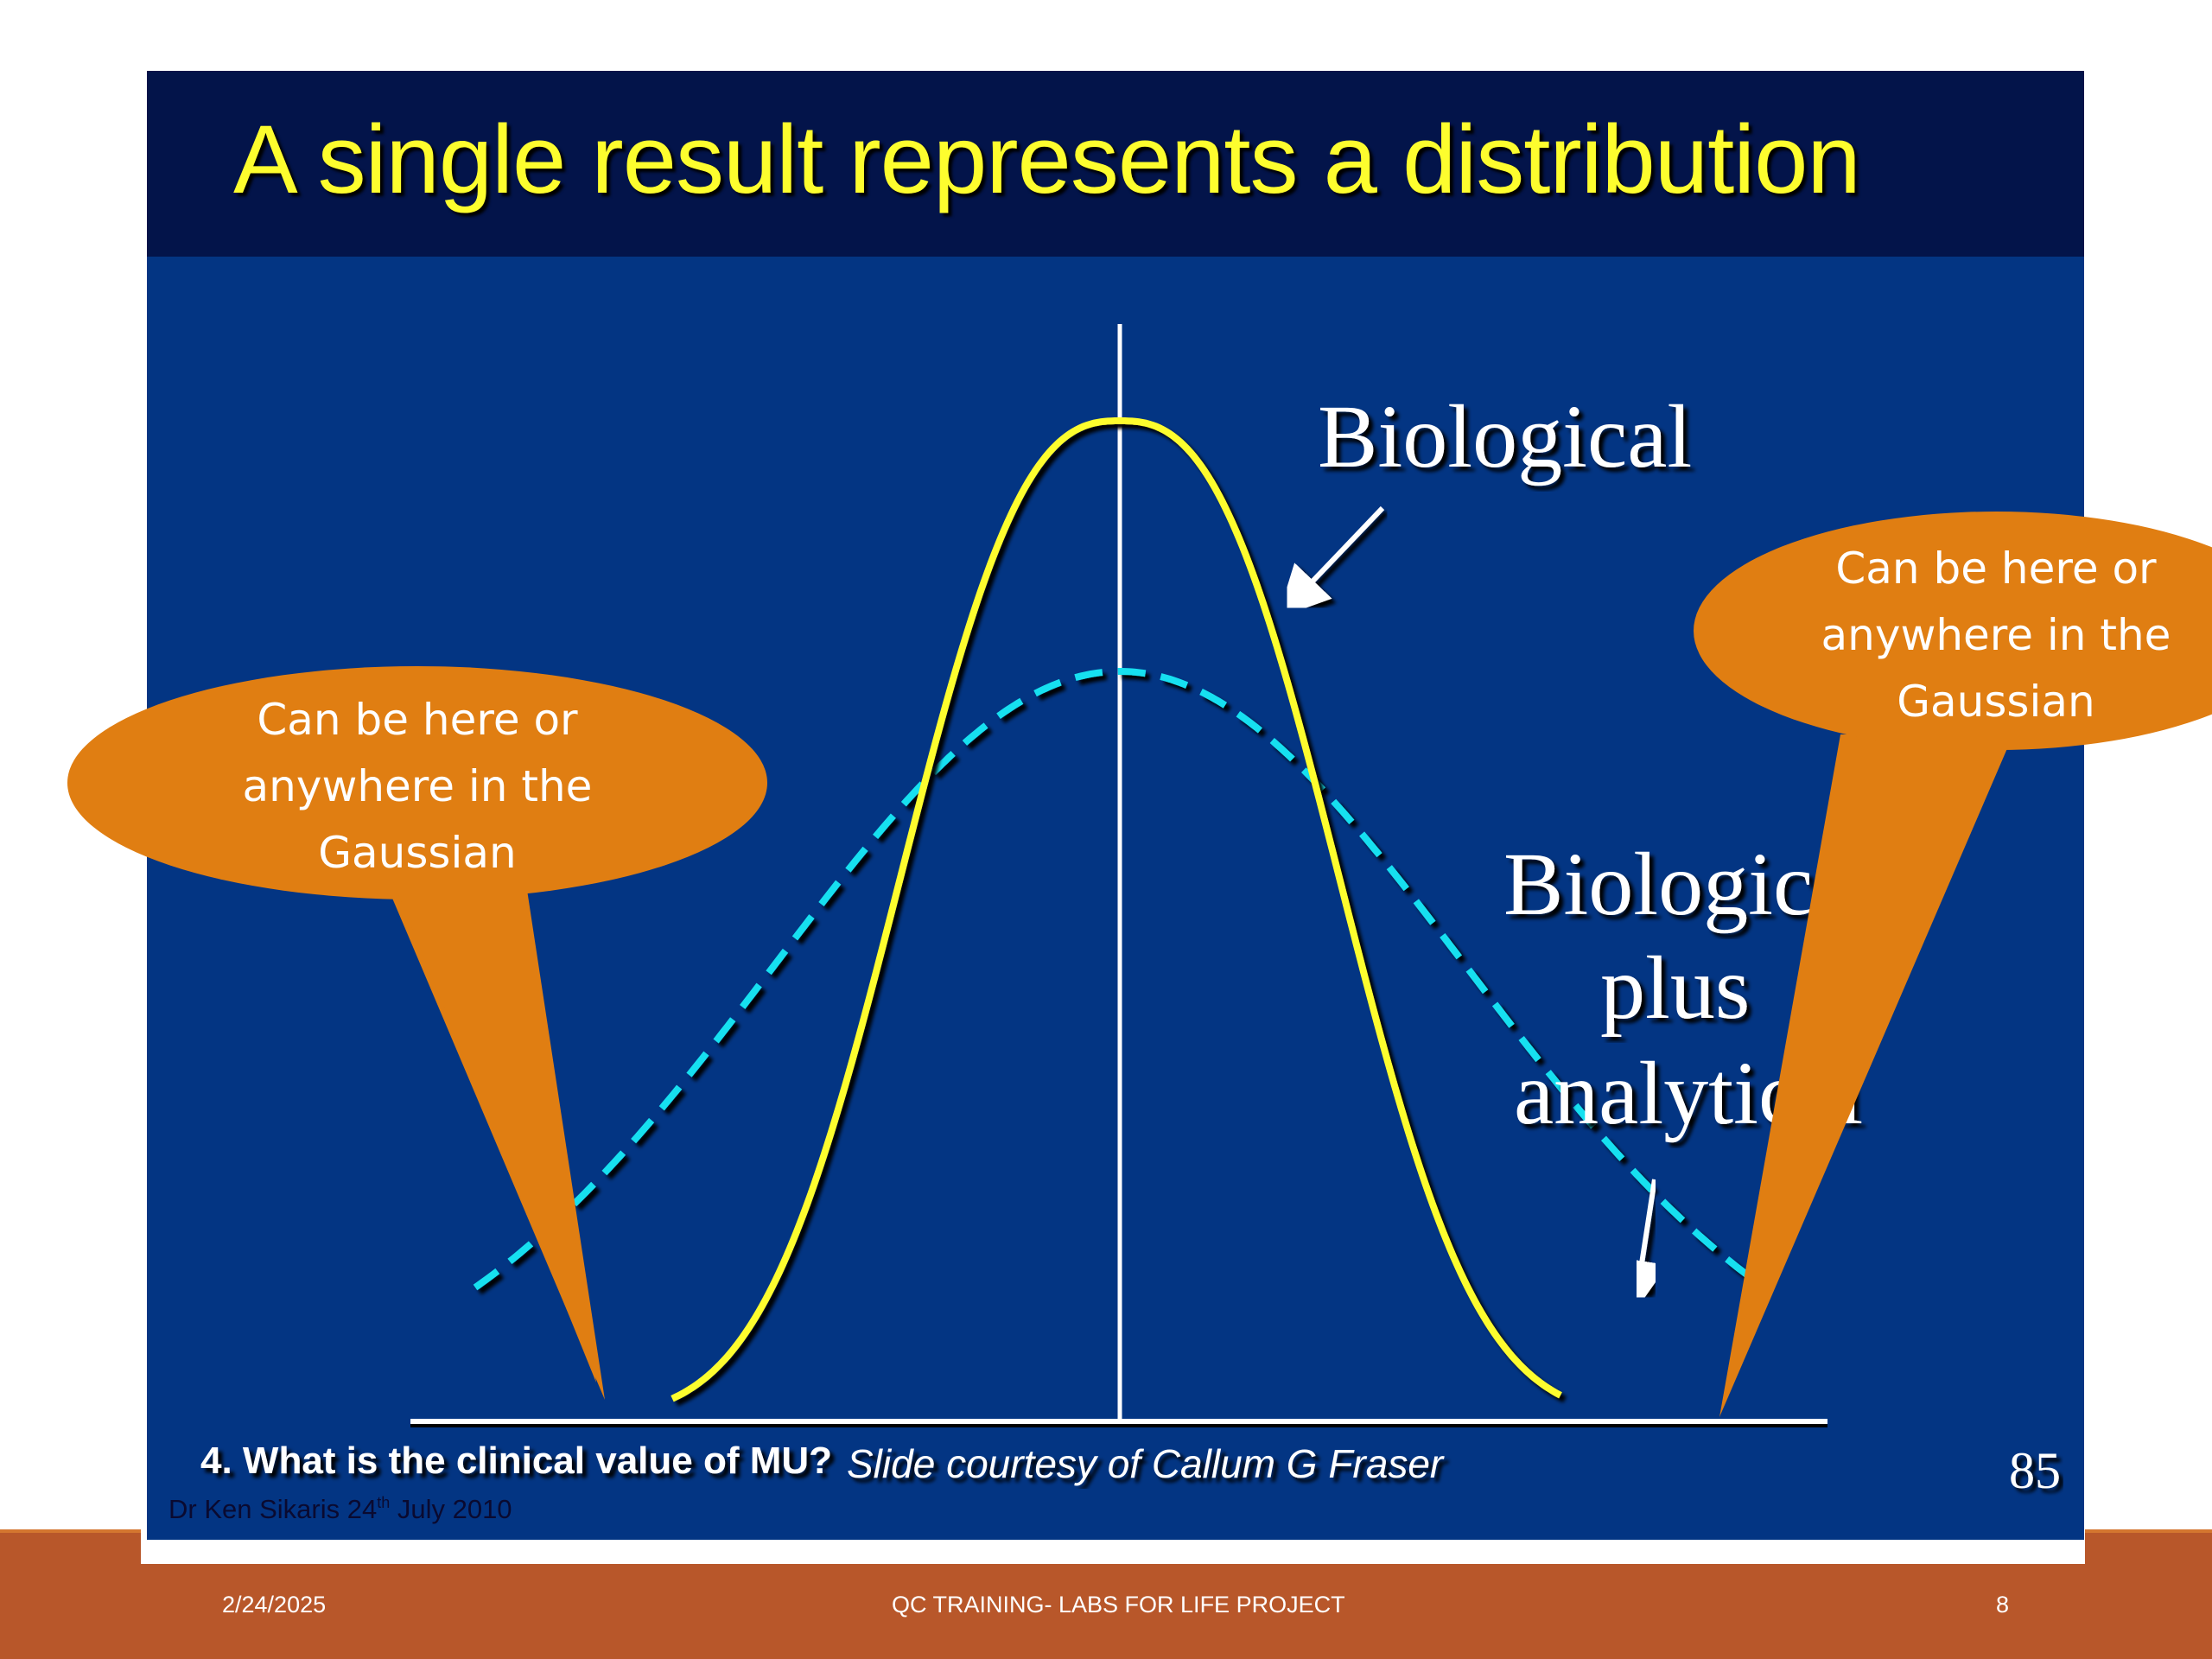 This screenshot has height=1659, width=2212. What do you see at coordinates (417, 1033) in the screenshot?
I see `left-callout: Can be here or anywhere in the Gaussian` at bounding box center [417, 1033].